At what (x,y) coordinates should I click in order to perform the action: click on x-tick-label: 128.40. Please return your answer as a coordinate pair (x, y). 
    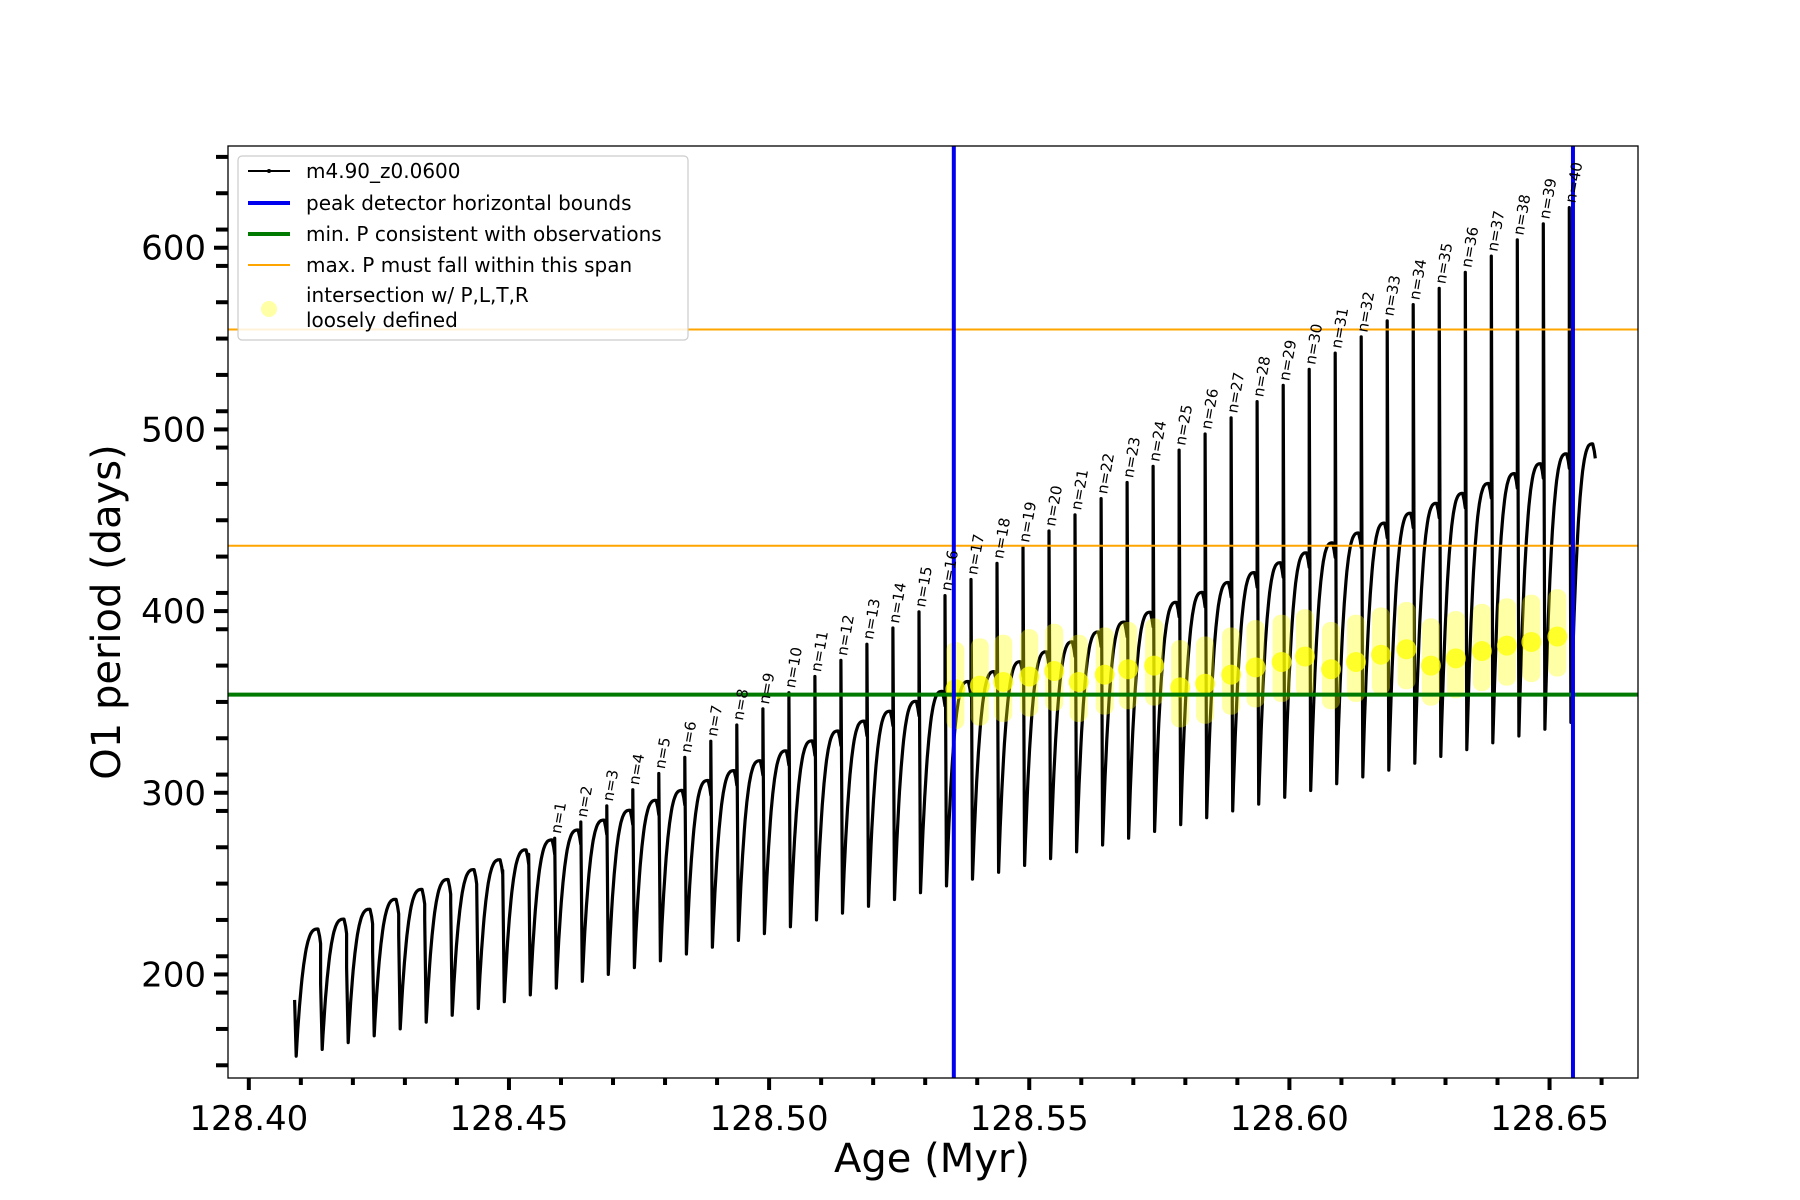
    Looking at the image, I should click on (248, 1119).